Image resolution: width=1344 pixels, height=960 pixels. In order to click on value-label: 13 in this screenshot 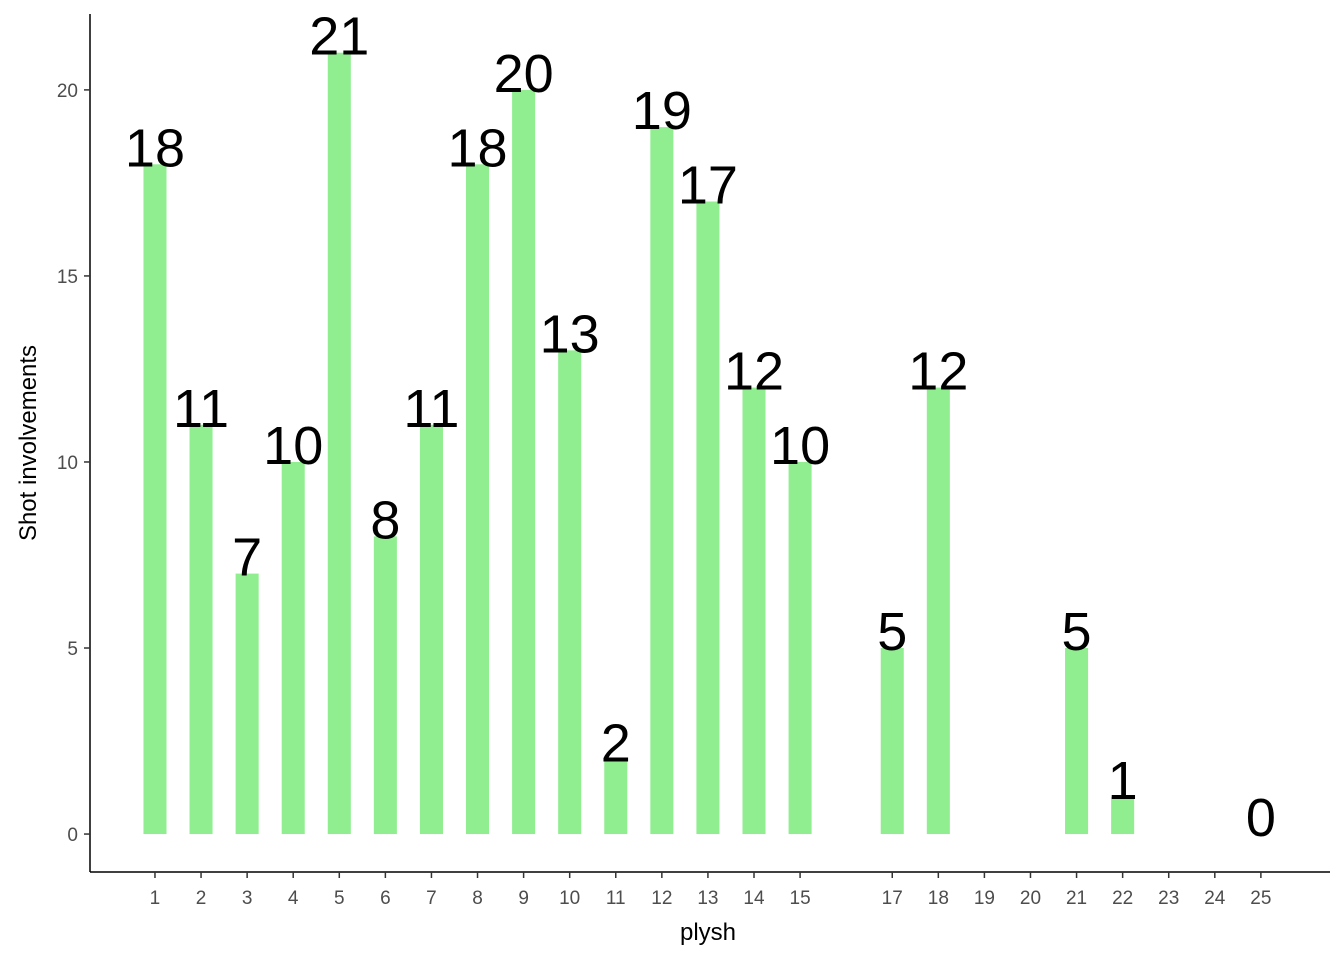, I will do `click(570, 334)`.